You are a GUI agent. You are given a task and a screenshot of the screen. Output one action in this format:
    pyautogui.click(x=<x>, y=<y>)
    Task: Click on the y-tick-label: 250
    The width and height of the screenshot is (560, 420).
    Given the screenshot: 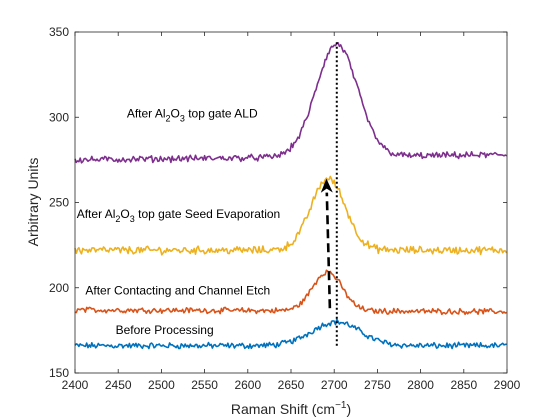 What is the action you would take?
    pyautogui.click(x=59, y=203)
    